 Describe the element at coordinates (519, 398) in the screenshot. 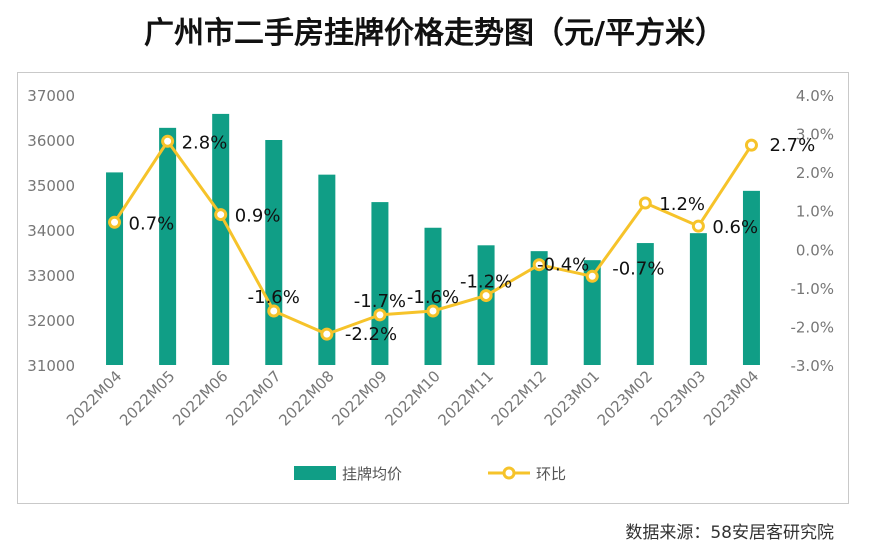

I see `x-axis-tick-label: 2022M12` at that location.